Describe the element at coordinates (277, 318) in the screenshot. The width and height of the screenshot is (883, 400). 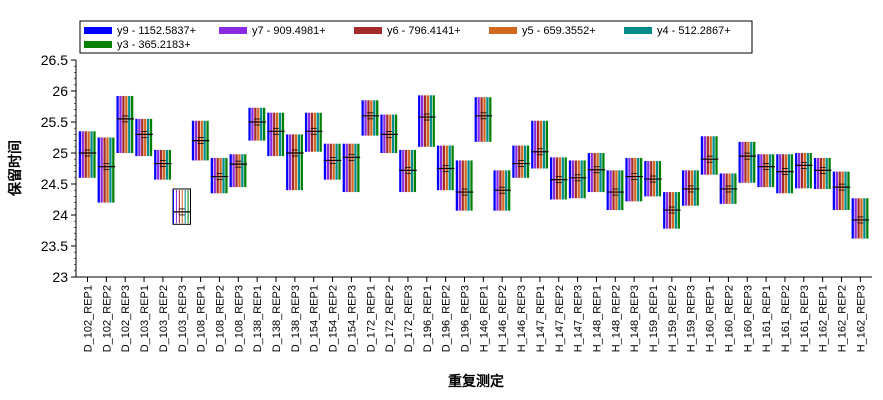
I see `x-tick-label: D_138_REP2` at that location.